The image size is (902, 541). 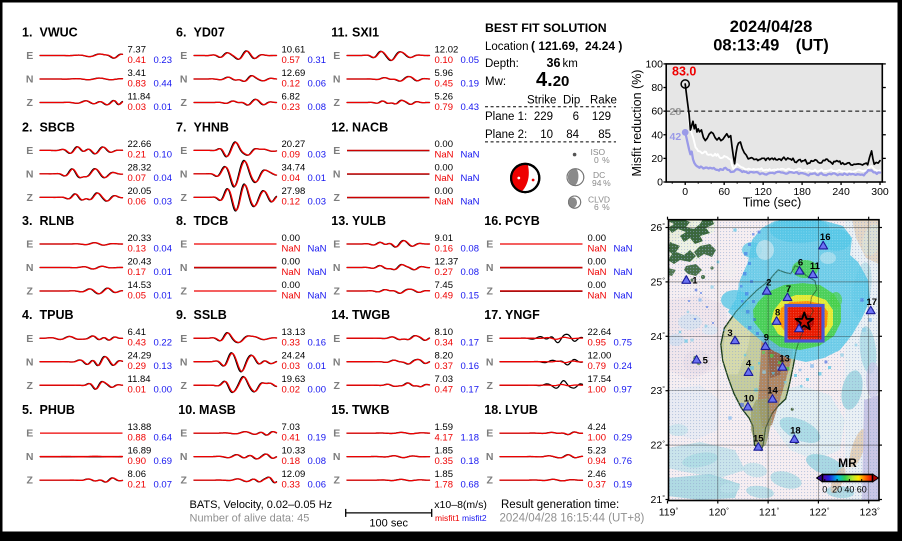 What do you see at coordinates (388, 524) in the screenshot?
I see `svg-text: 100 sec` at bounding box center [388, 524].